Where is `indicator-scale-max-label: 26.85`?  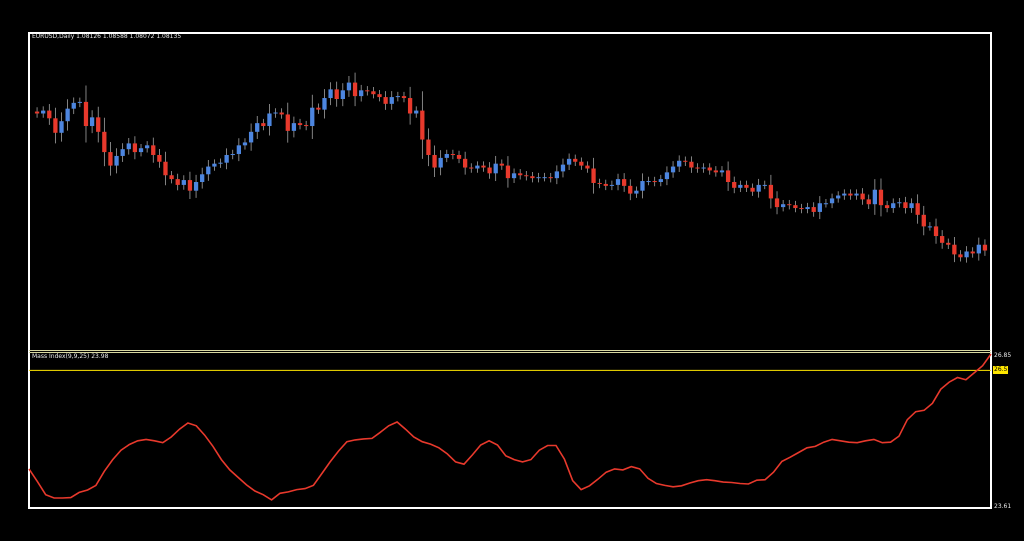 indicator-scale-max-label: 26.85 is located at coordinates (1003, 355).